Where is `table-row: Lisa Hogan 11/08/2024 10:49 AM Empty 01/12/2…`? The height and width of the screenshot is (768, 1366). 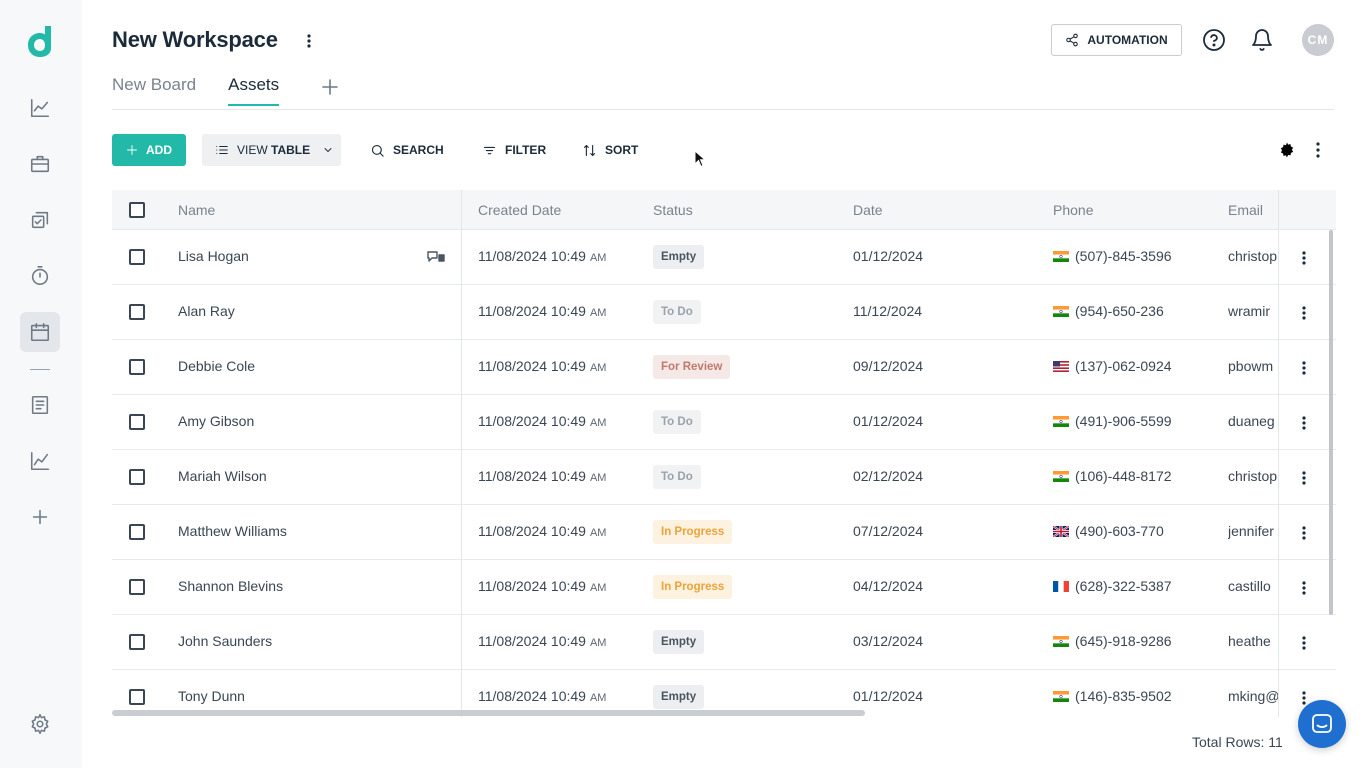
table-row: Lisa Hogan 11/08/2024 10:49 AM Empty 01/12/2… is located at coordinates (724, 257).